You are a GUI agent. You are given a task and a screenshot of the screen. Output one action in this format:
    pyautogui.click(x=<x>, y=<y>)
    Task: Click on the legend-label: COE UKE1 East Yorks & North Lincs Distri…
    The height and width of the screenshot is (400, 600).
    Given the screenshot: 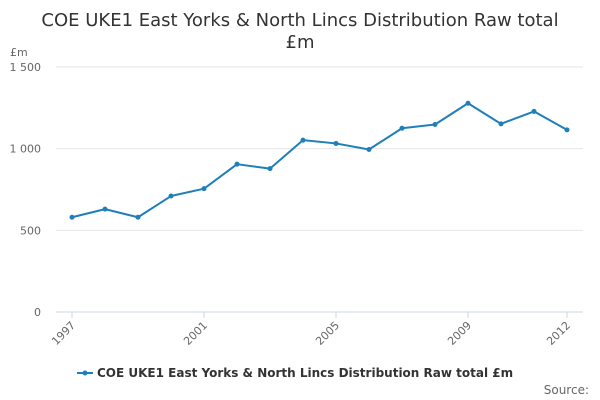 What is the action you would take?
    pyautogui.click(x=305, y=373)
    